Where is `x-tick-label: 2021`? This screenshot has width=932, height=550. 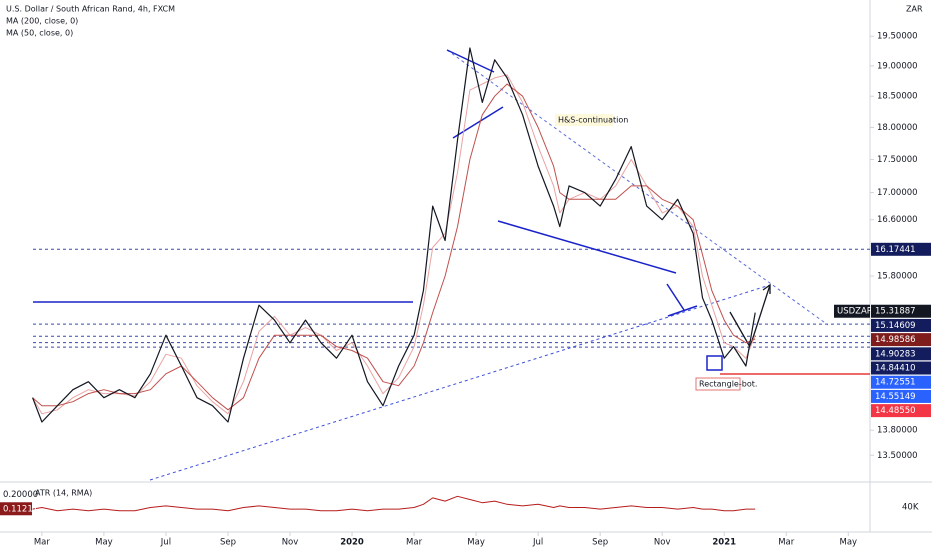
x-tick-label: 2021 is located at coordinates (724, 543).